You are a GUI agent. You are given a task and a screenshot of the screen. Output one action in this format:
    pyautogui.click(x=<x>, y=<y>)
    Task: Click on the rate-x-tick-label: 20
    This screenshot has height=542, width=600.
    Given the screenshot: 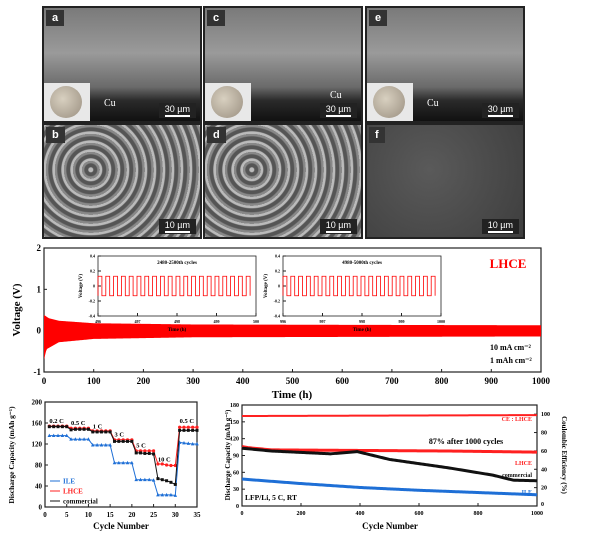 What is the action you would take?
    pyautogui.click(x=132, y=515)
    